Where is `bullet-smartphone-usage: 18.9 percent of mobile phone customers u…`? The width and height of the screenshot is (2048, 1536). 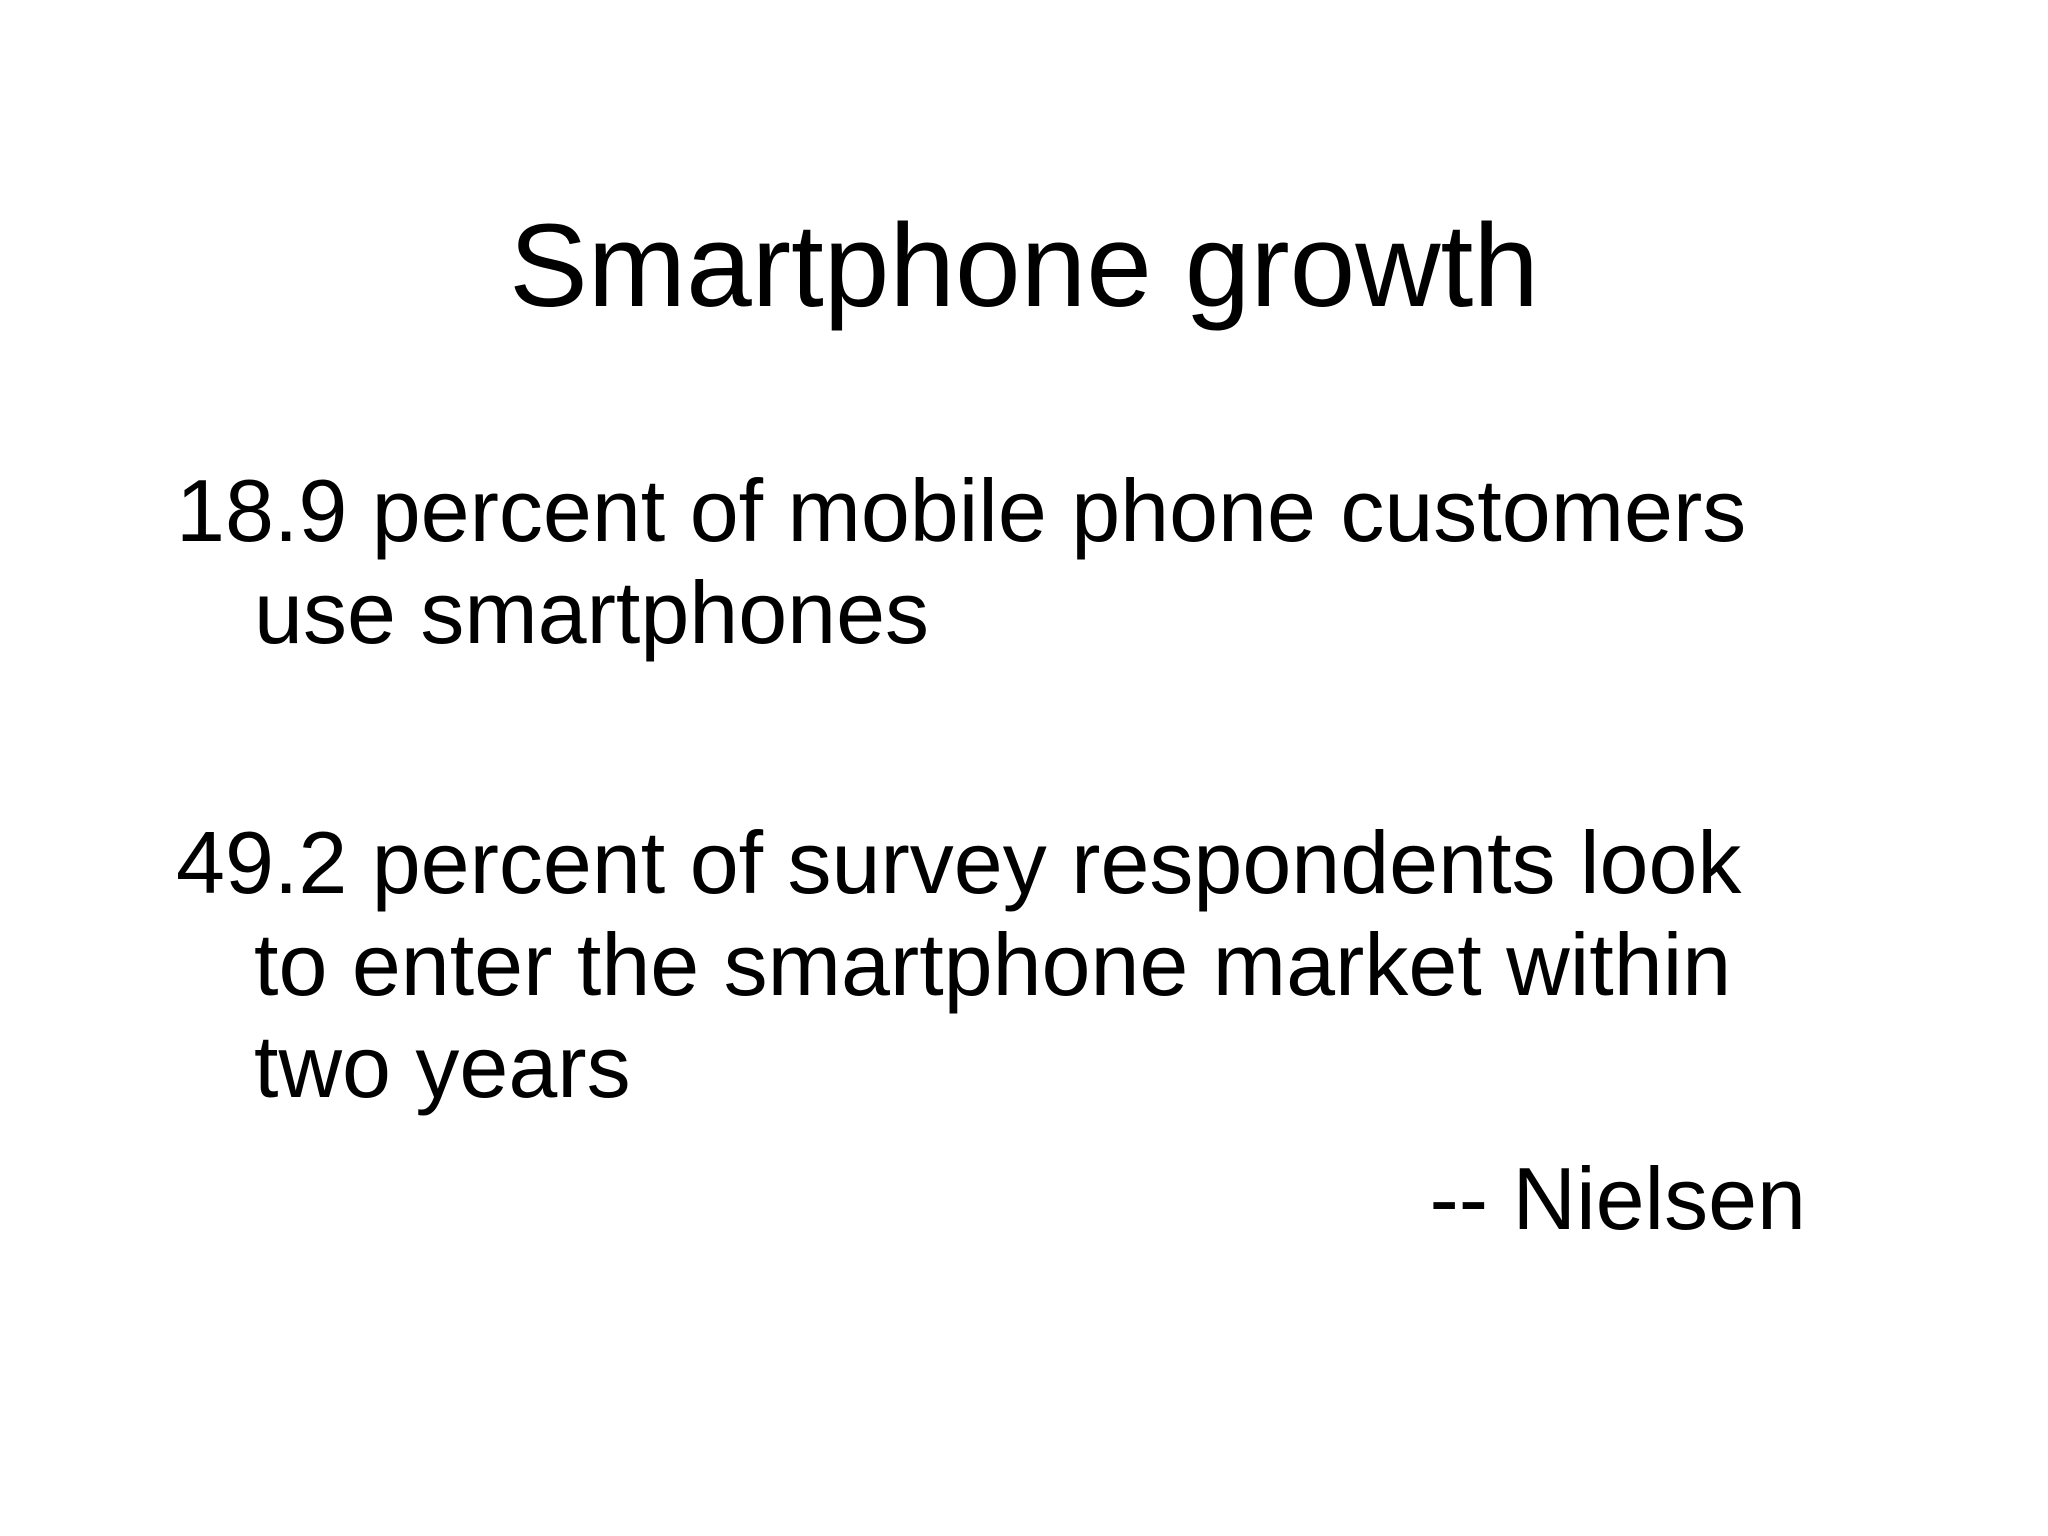
bullet-smartphone-usage: 18.9 percent of mobile phone customers u… is located at coordinates (961, 561).